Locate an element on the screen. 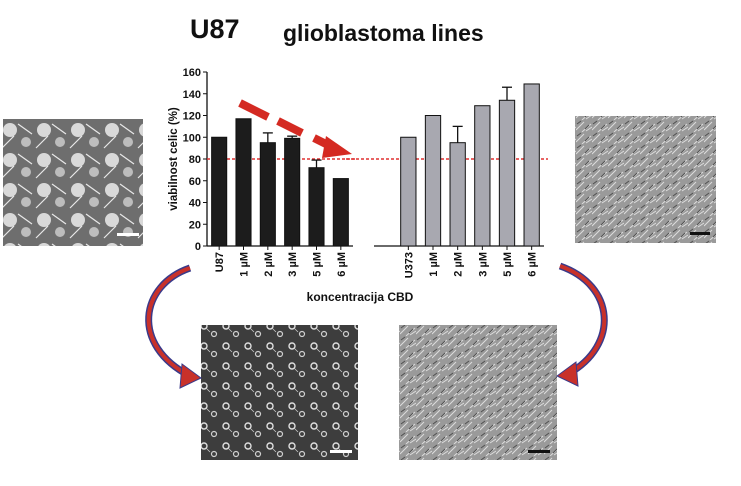 This screenshot has width=741, height=486. x-tick-label: U373 is located at coordinates (409, 265).